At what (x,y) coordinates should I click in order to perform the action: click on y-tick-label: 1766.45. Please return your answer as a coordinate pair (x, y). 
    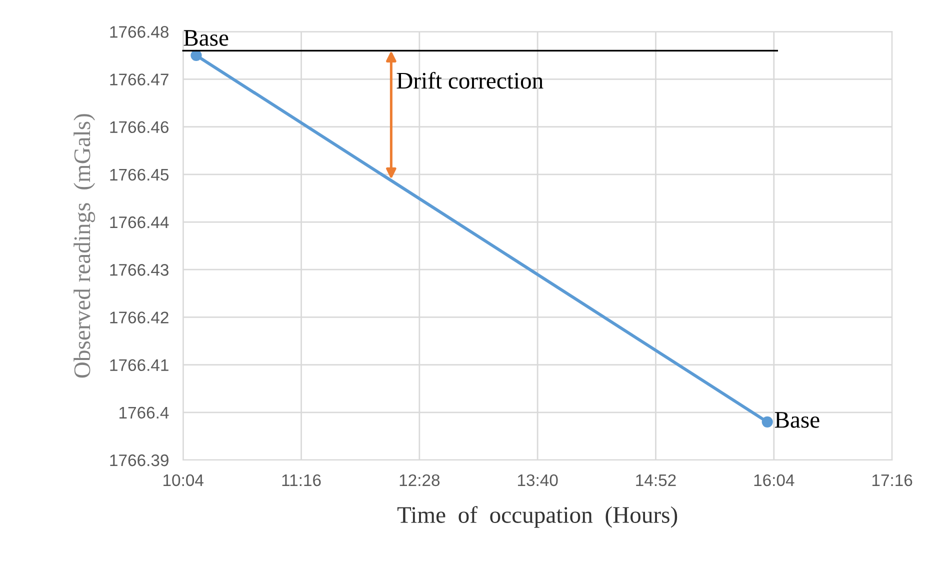
    Looking at the image, I should click on (139, 174).